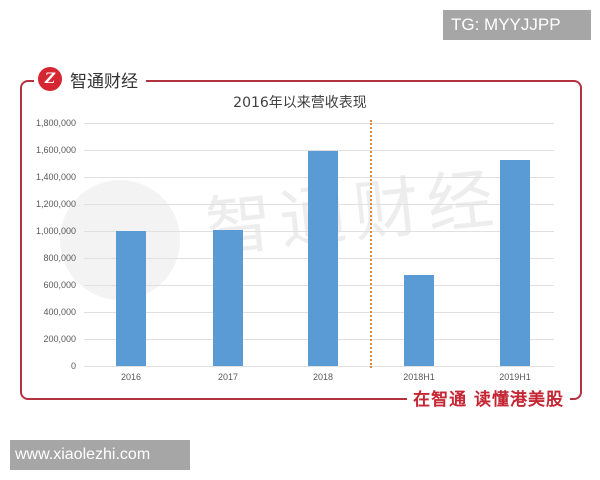  Describe the element at coordinates (59, 285) in the screenshot. I see `y-tick-label: 600,000` at that location.